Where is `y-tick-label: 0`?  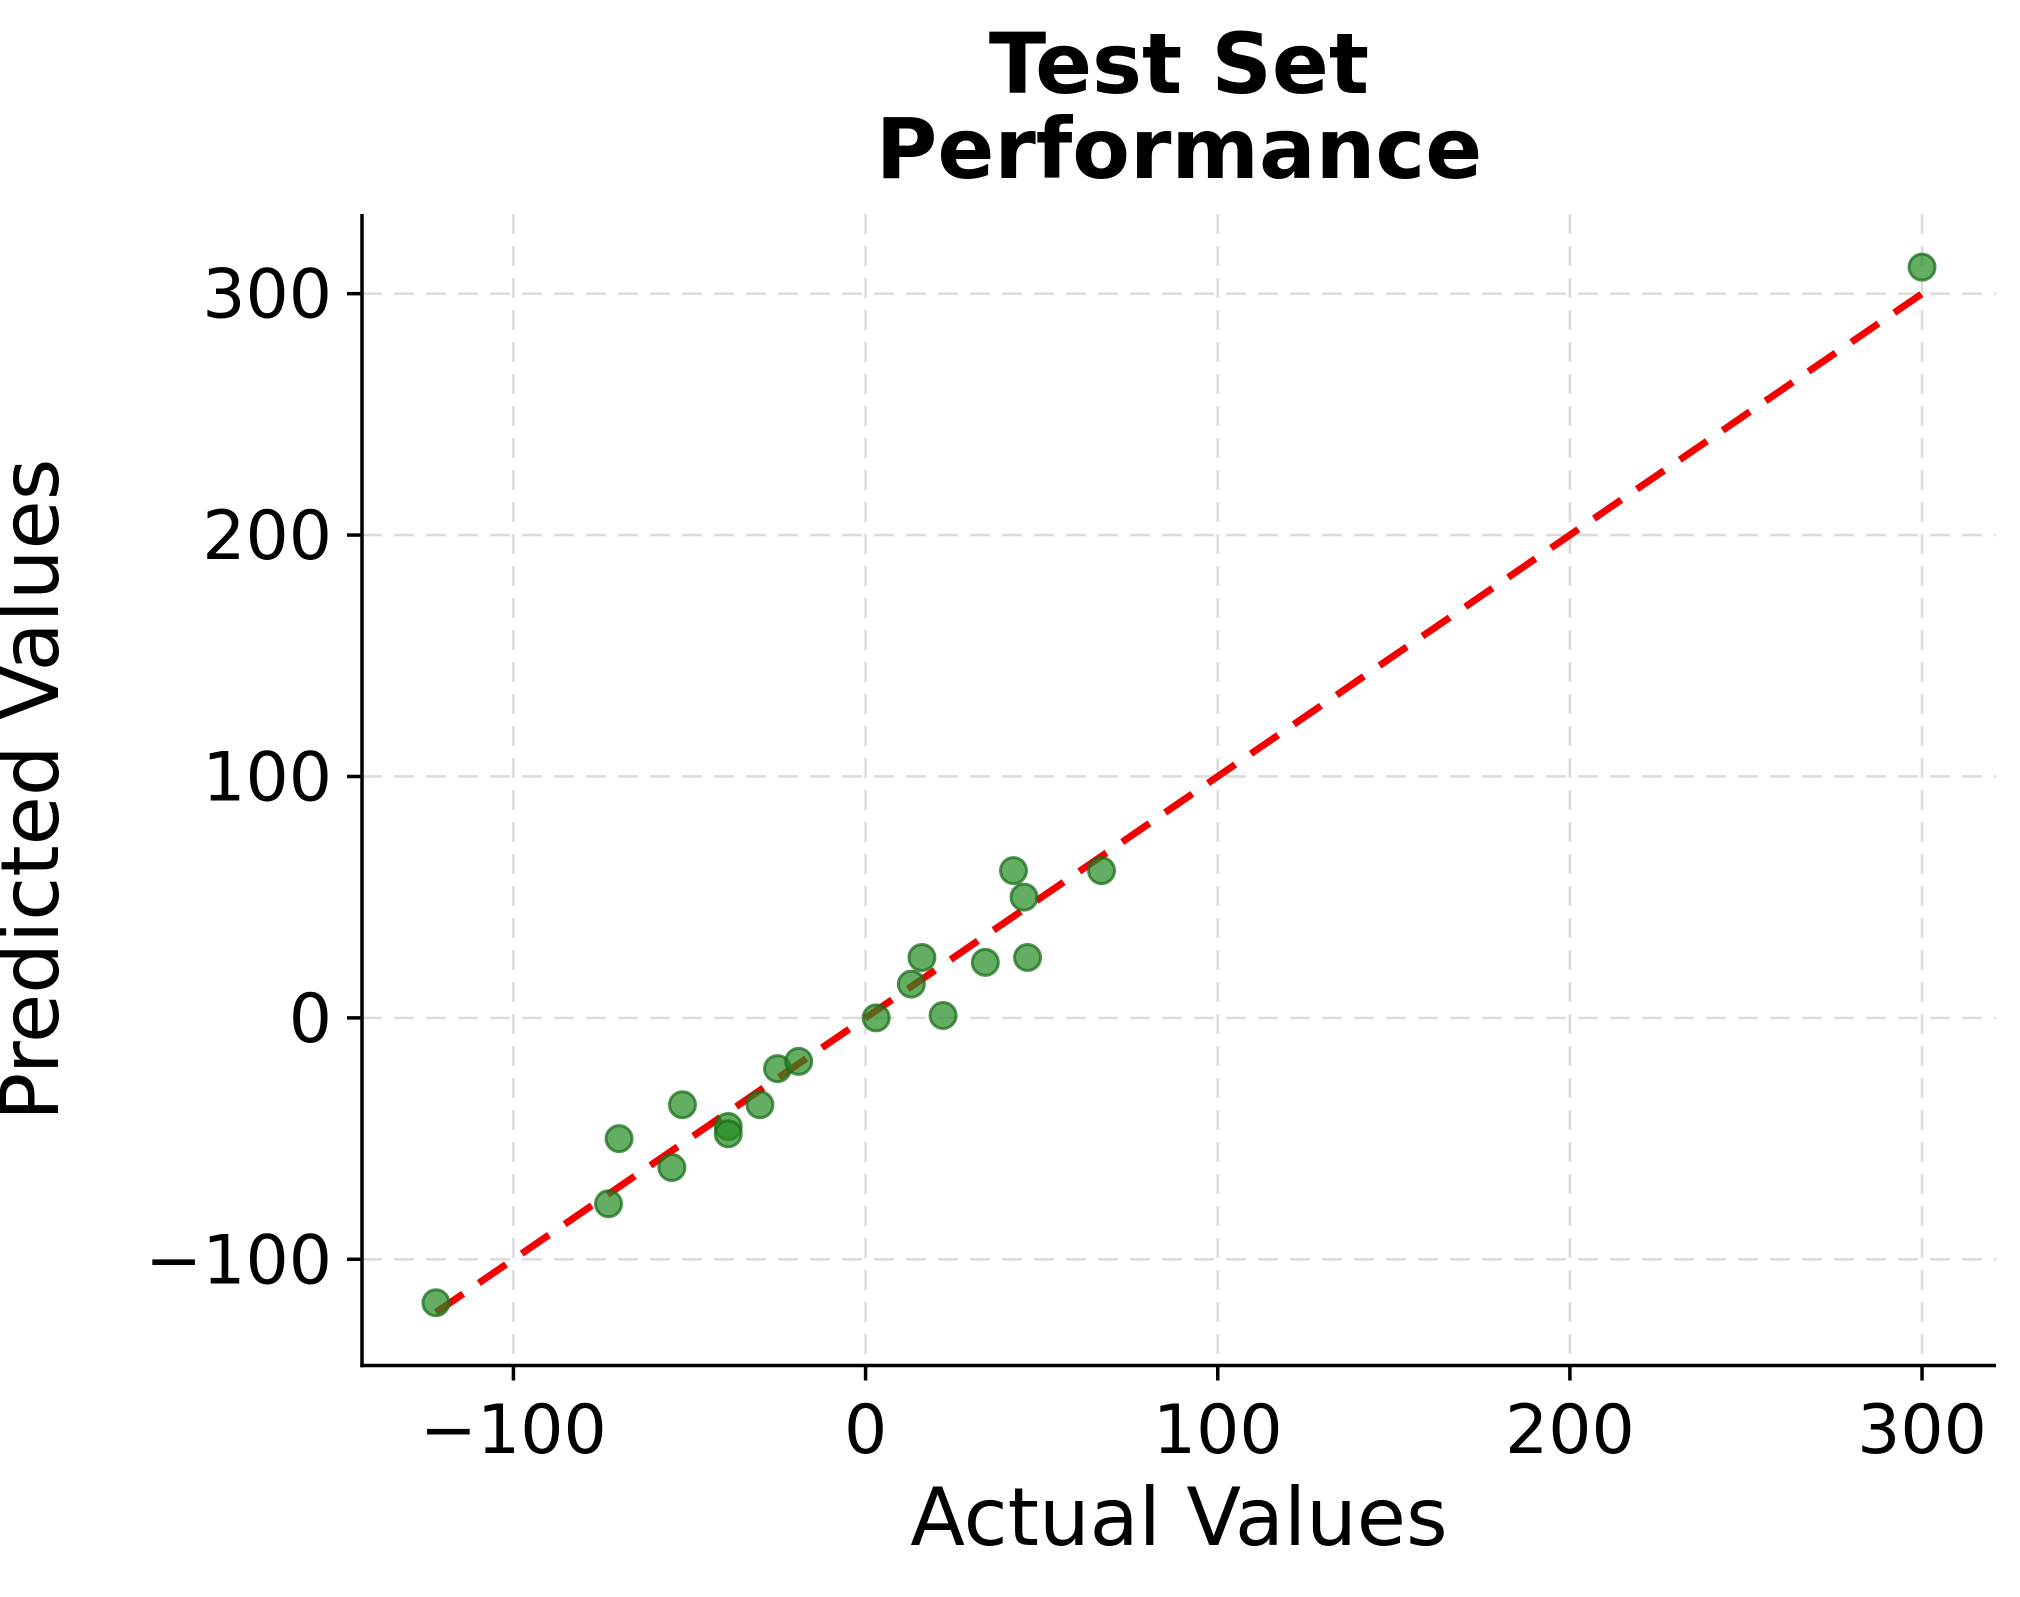 y-tick-label: 0 is located at coordinates (310, 1019).